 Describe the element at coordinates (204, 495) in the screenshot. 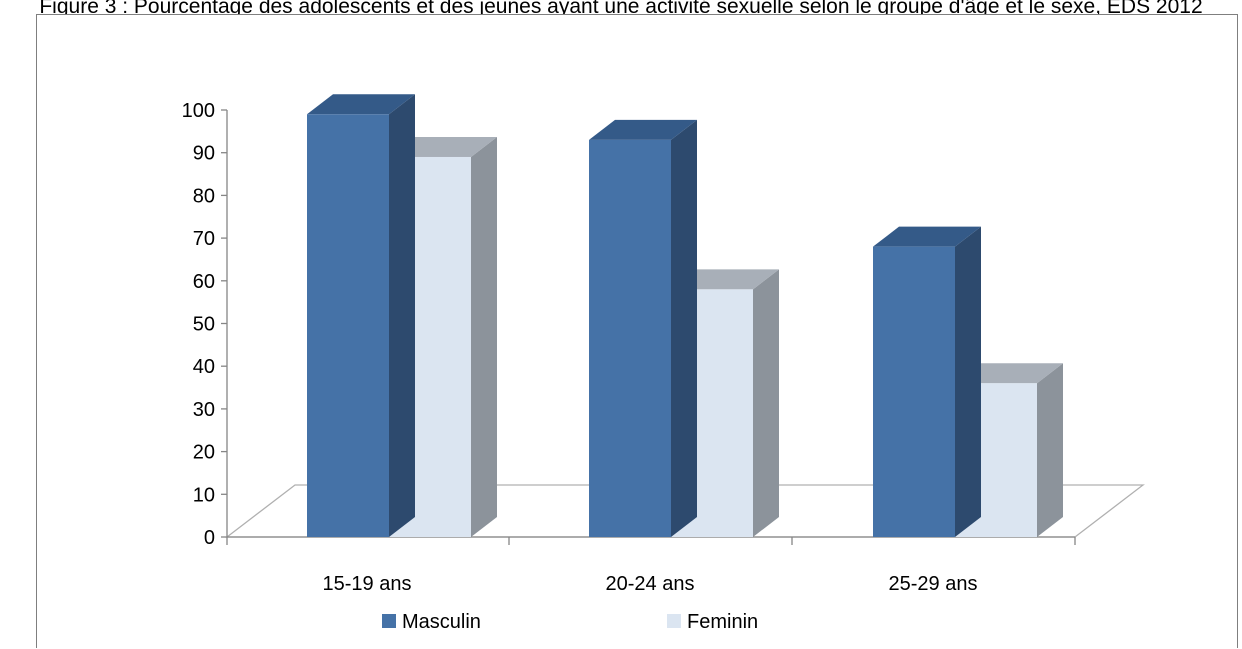

I see `y-tick-label: 10` at that location.